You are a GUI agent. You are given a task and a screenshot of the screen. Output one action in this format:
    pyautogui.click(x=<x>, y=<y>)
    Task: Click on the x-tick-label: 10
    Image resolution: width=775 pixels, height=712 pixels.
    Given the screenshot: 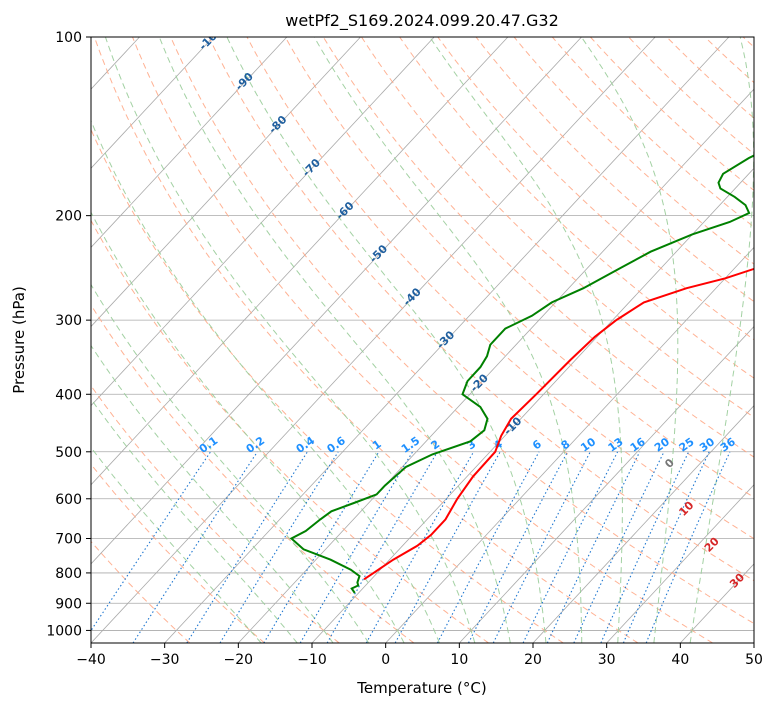 What is the action you would take?
    pyautogui.click(x=459, y=660)
    